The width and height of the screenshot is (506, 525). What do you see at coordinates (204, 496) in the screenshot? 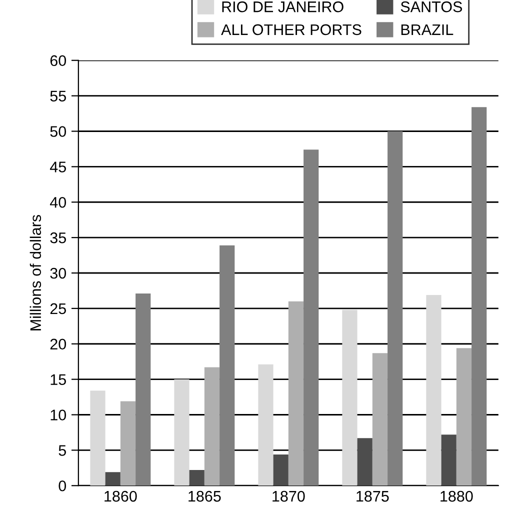
I see `x-tick-label: 1865` at bounding box center [204, 496].